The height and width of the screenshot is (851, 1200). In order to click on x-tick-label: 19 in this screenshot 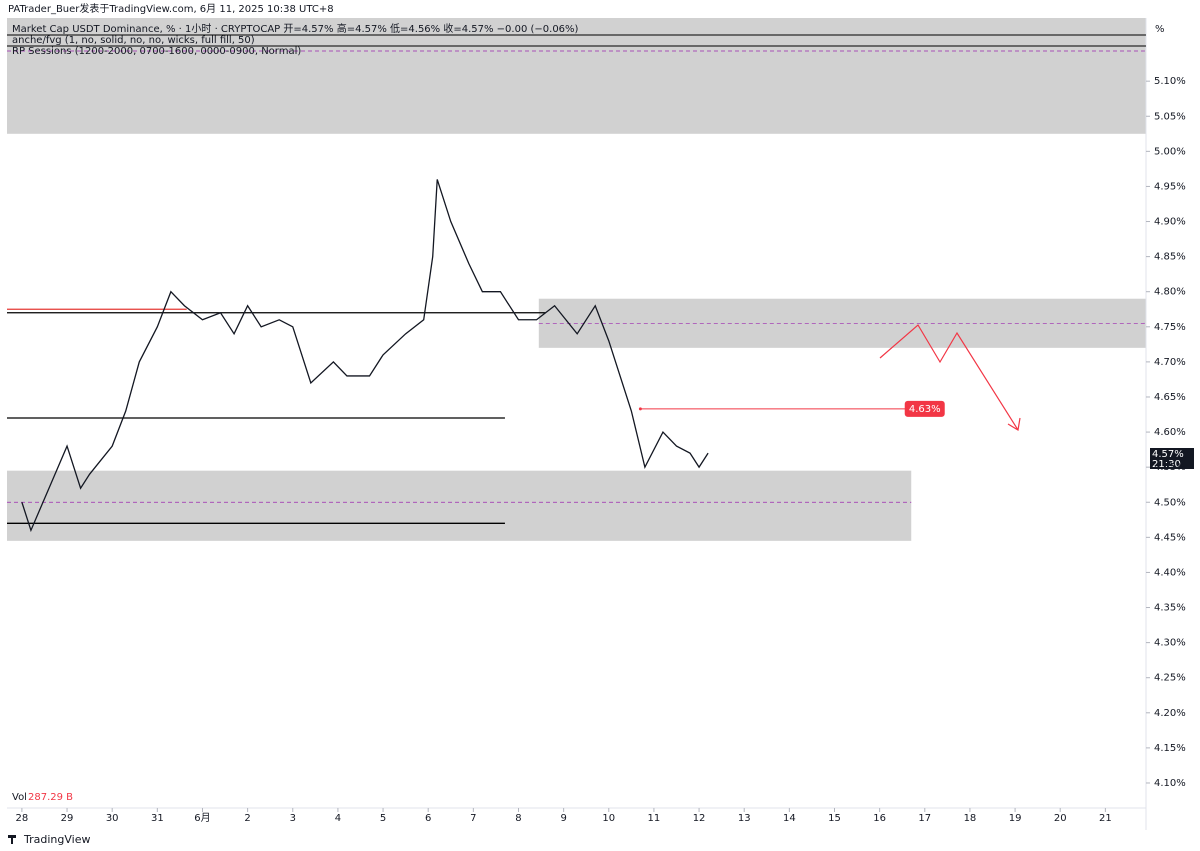, I will do `click(1015, 818)`.